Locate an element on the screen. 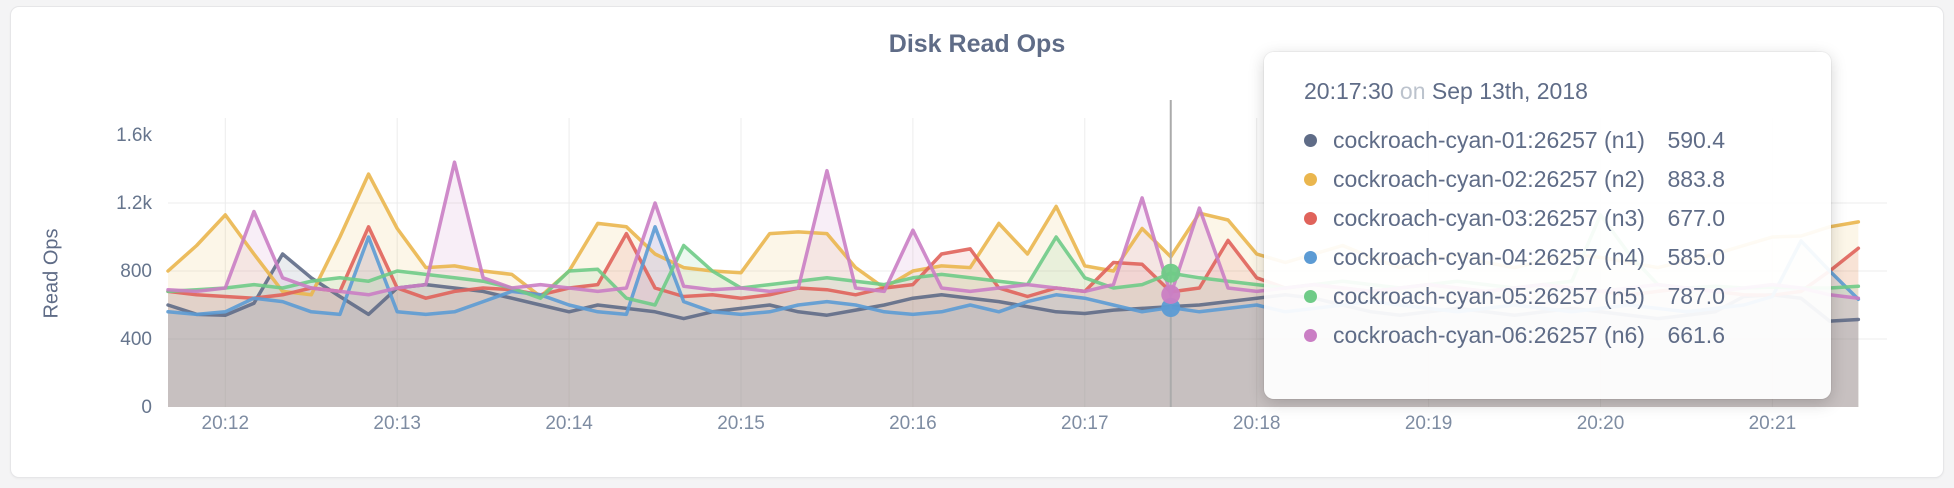  x-tick-label: 20:20 is located at coordinates (1600, 423).